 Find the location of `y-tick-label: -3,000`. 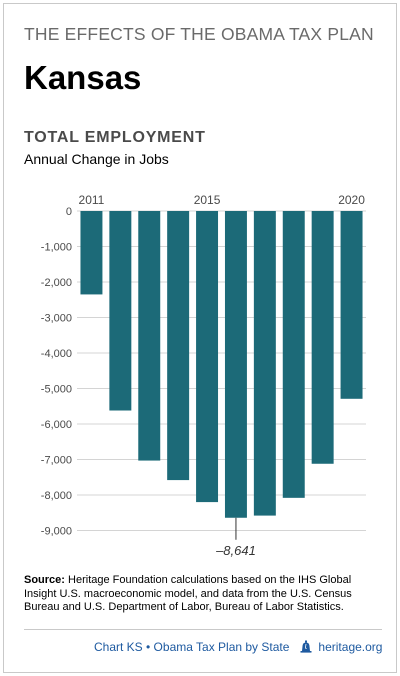

y-tick-label: -3,000 is located at coordinates (56, 319).